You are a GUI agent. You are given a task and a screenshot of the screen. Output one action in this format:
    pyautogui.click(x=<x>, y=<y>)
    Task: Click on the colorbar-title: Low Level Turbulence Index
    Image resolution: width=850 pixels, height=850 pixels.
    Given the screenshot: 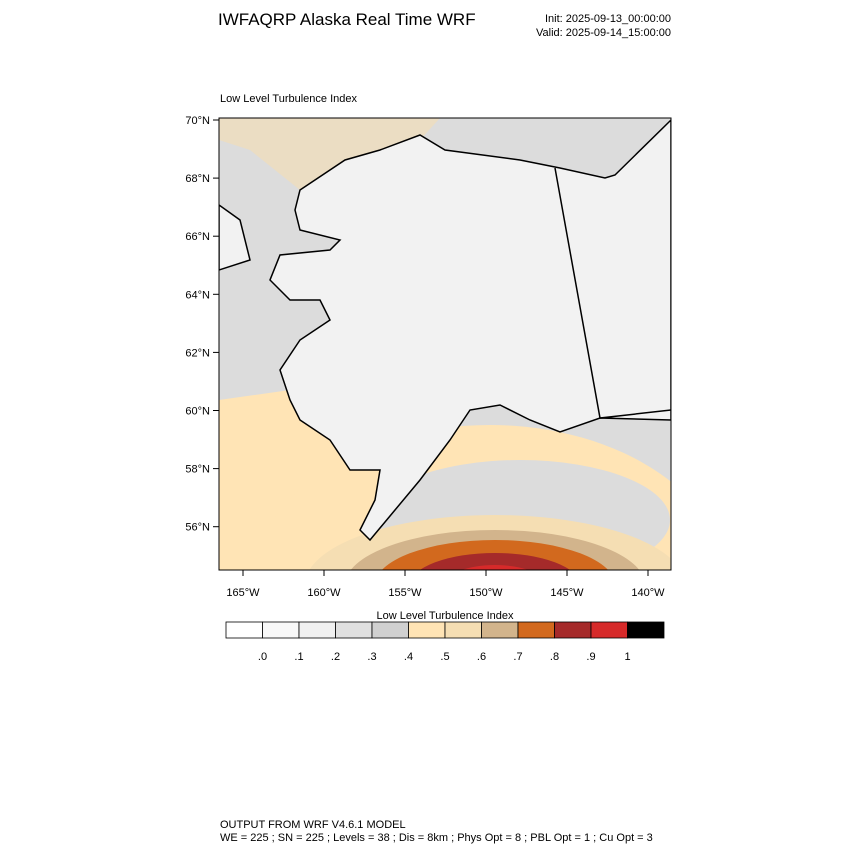 What is the action you would take?
    pyautogui.click(x=445, y=616)
    